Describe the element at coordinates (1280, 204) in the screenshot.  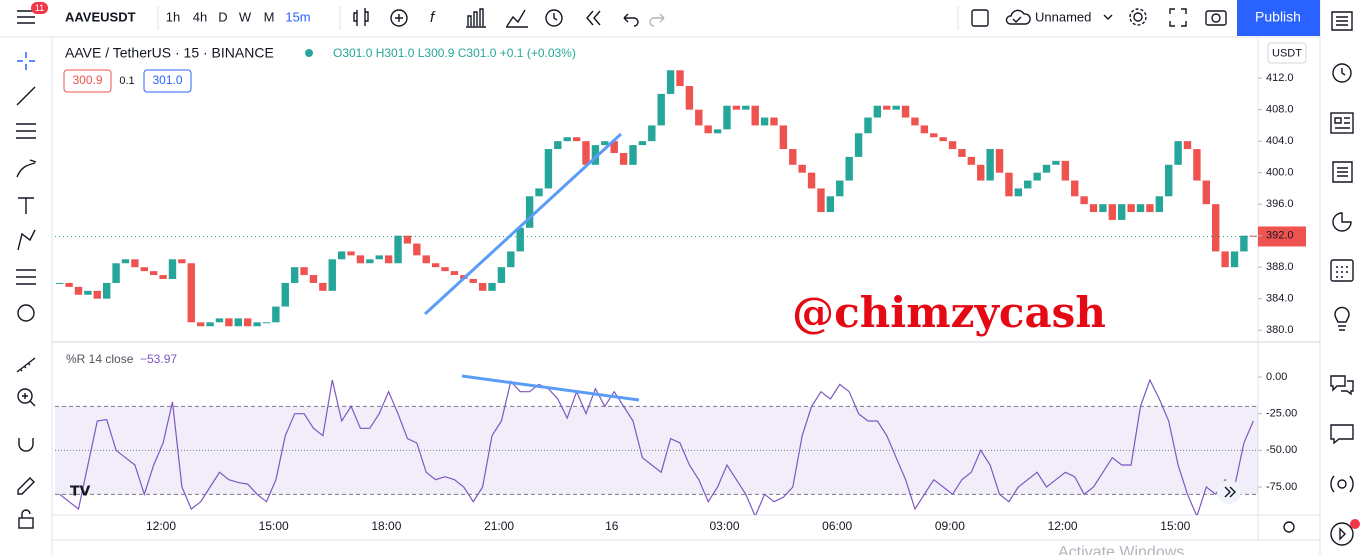
I see `y-tick-label: 396.0` at that location.